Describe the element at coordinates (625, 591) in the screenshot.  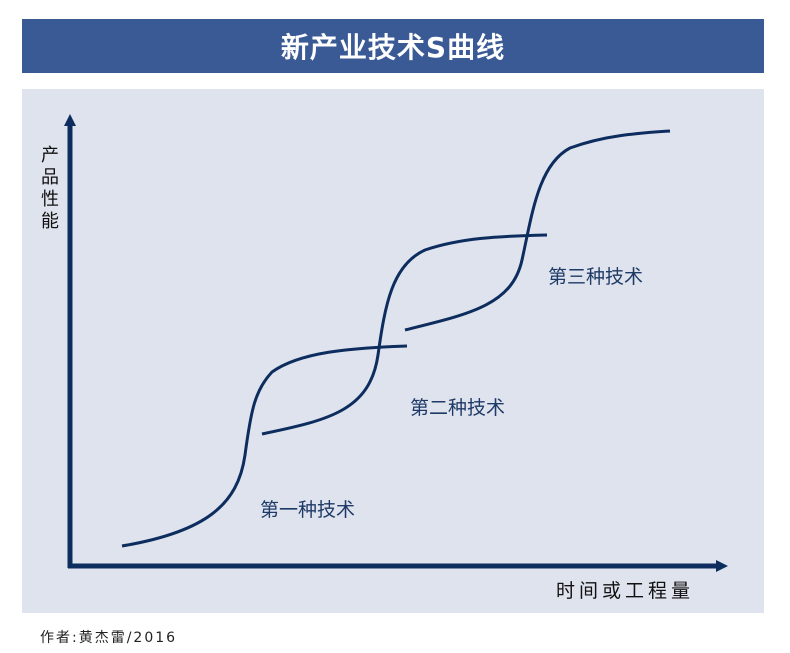
I see `x-axis-label: 时间或工程量` at that location.